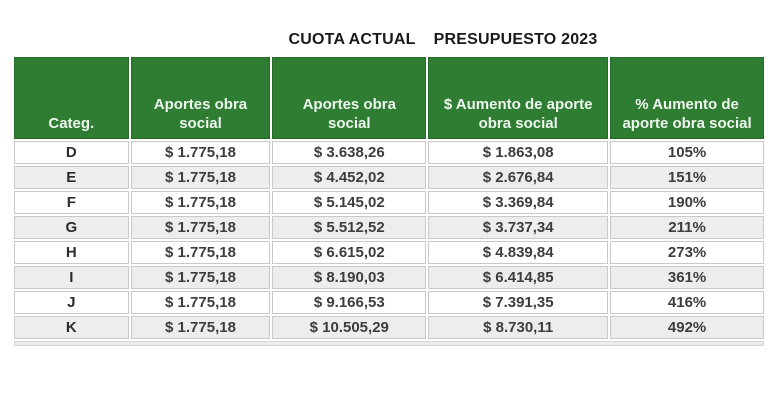  I want to click on cell-aumento-importe: $ 1.863,08, so click(518, 152).